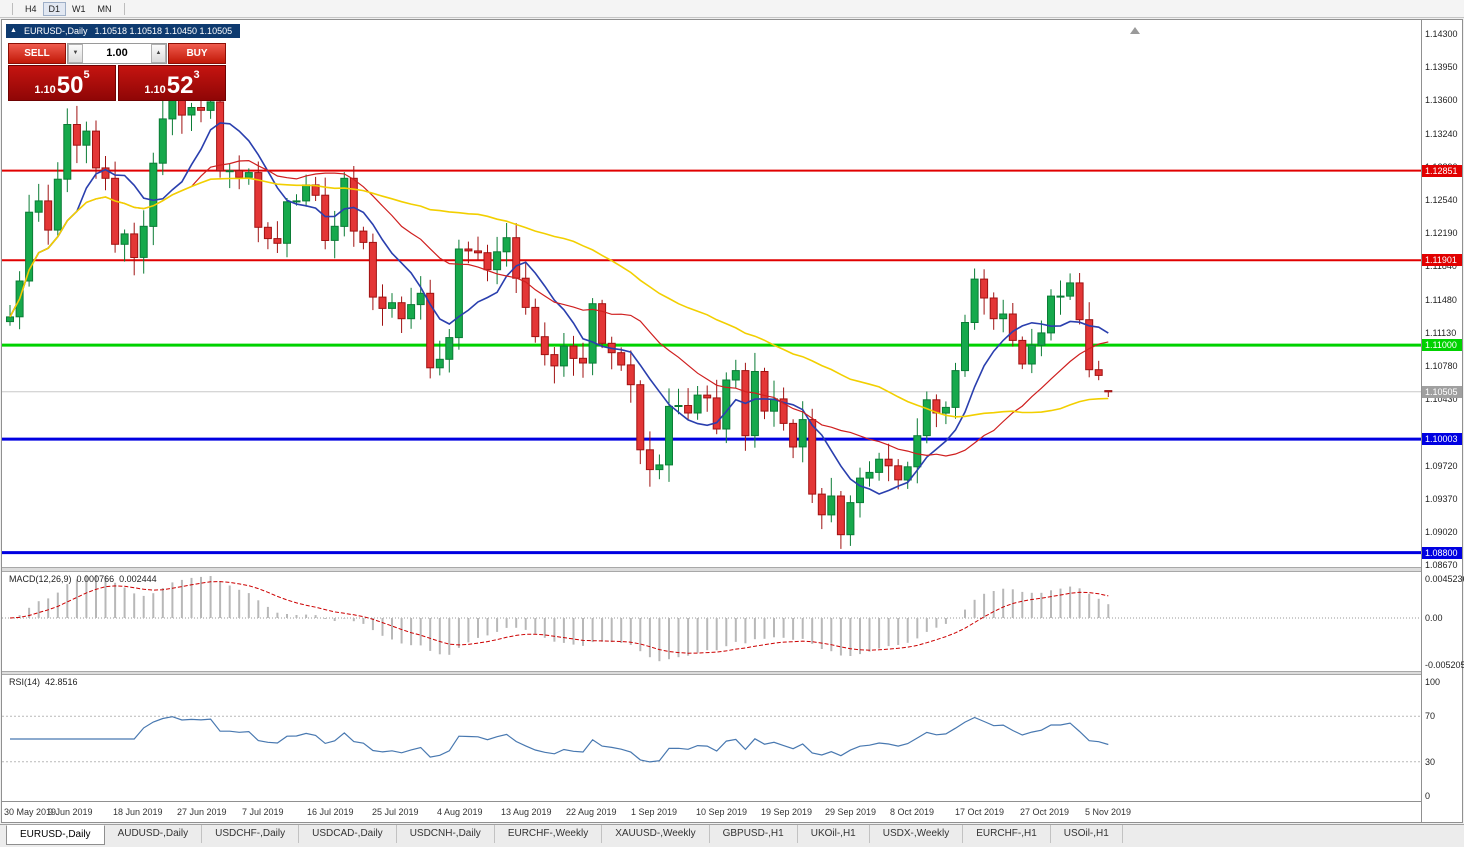  I want to click on macd-name: MACD(12,26,9), so click(40, 579).